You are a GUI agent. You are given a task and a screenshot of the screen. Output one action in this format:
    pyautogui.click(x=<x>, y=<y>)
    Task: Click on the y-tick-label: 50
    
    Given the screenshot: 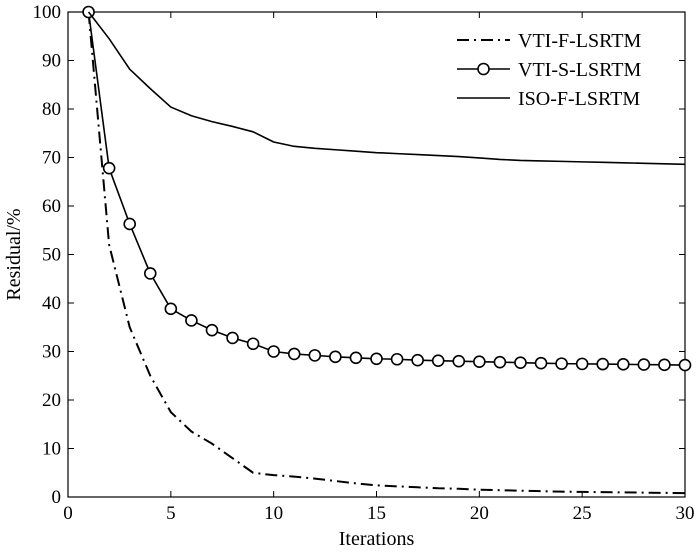 What is the action you would take?
    pyautogui.click(x=51, y=255)
    